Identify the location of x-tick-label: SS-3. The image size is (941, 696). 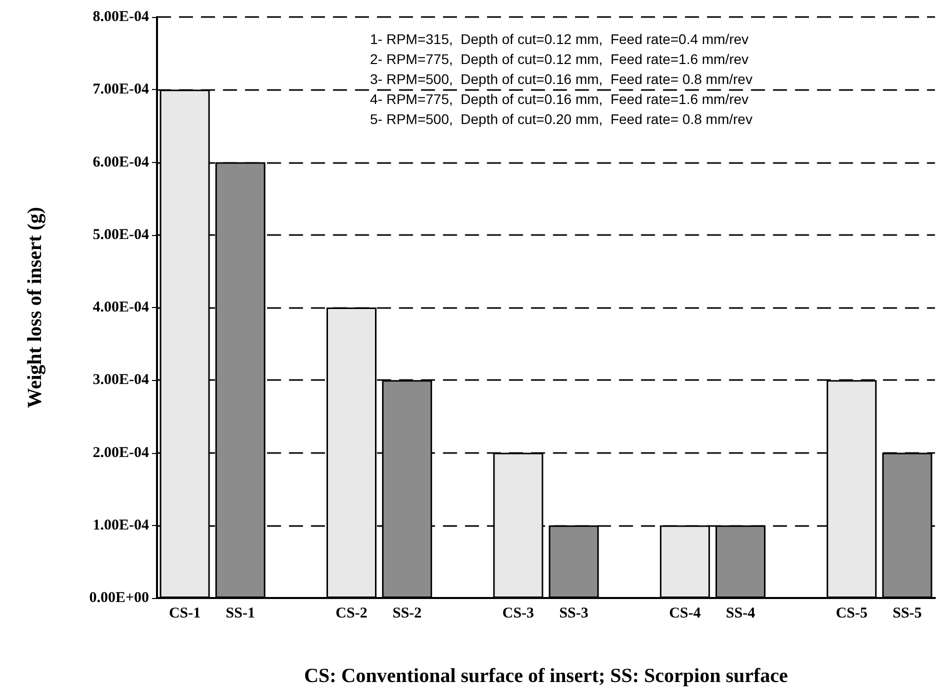
(573, 614).